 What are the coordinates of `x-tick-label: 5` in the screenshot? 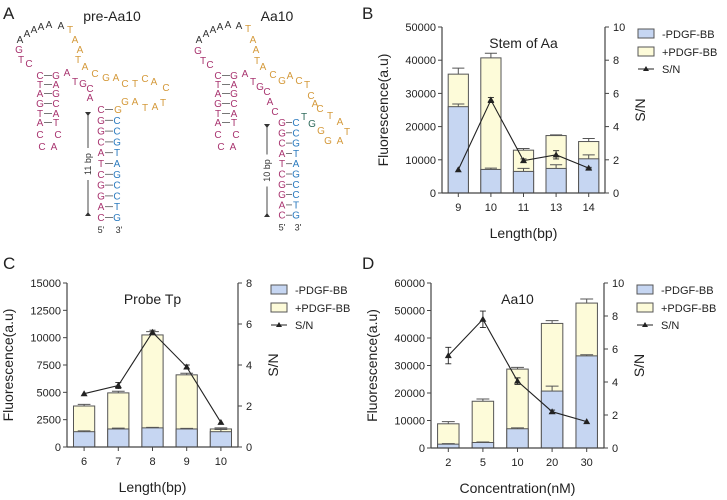 It's located at (483, 463).